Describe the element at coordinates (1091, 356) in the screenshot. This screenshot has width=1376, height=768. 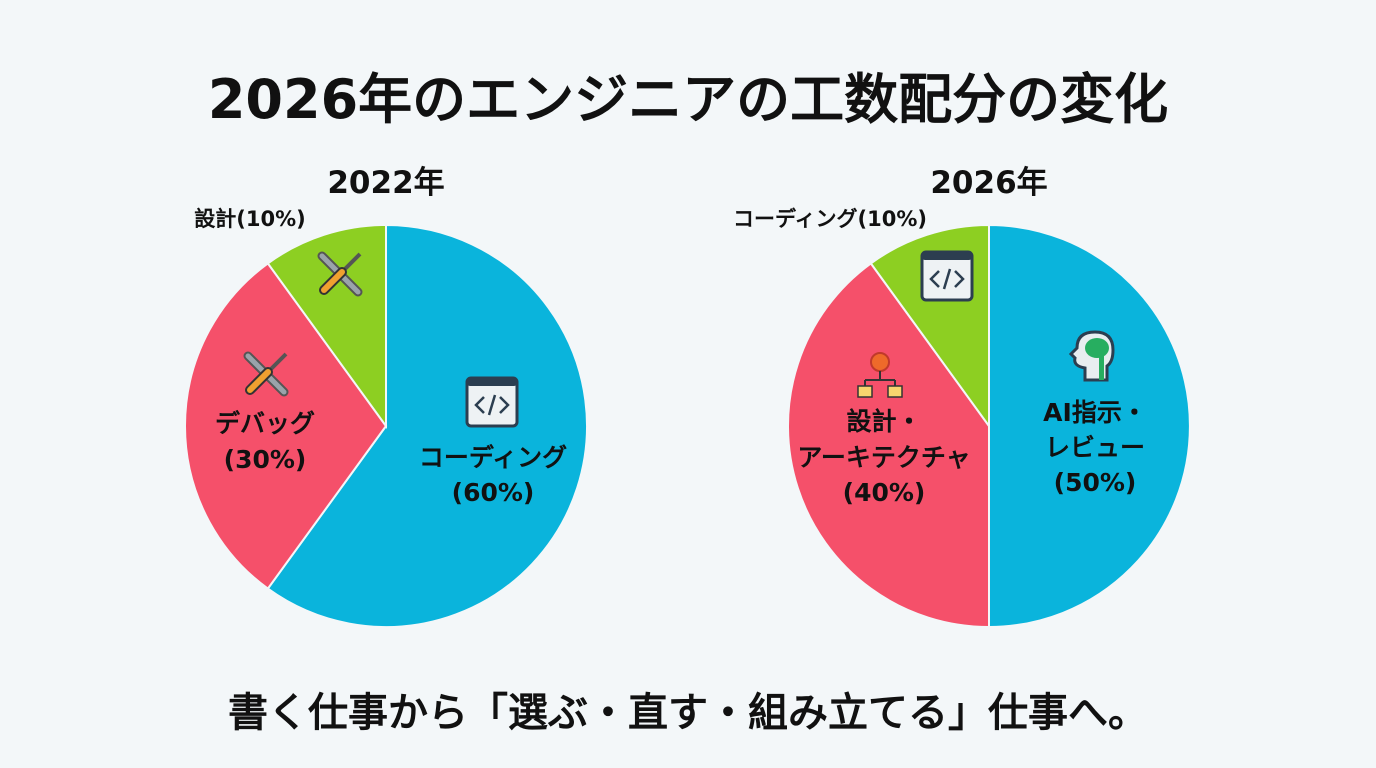
I see `ai-brain-head-icon` at that location.